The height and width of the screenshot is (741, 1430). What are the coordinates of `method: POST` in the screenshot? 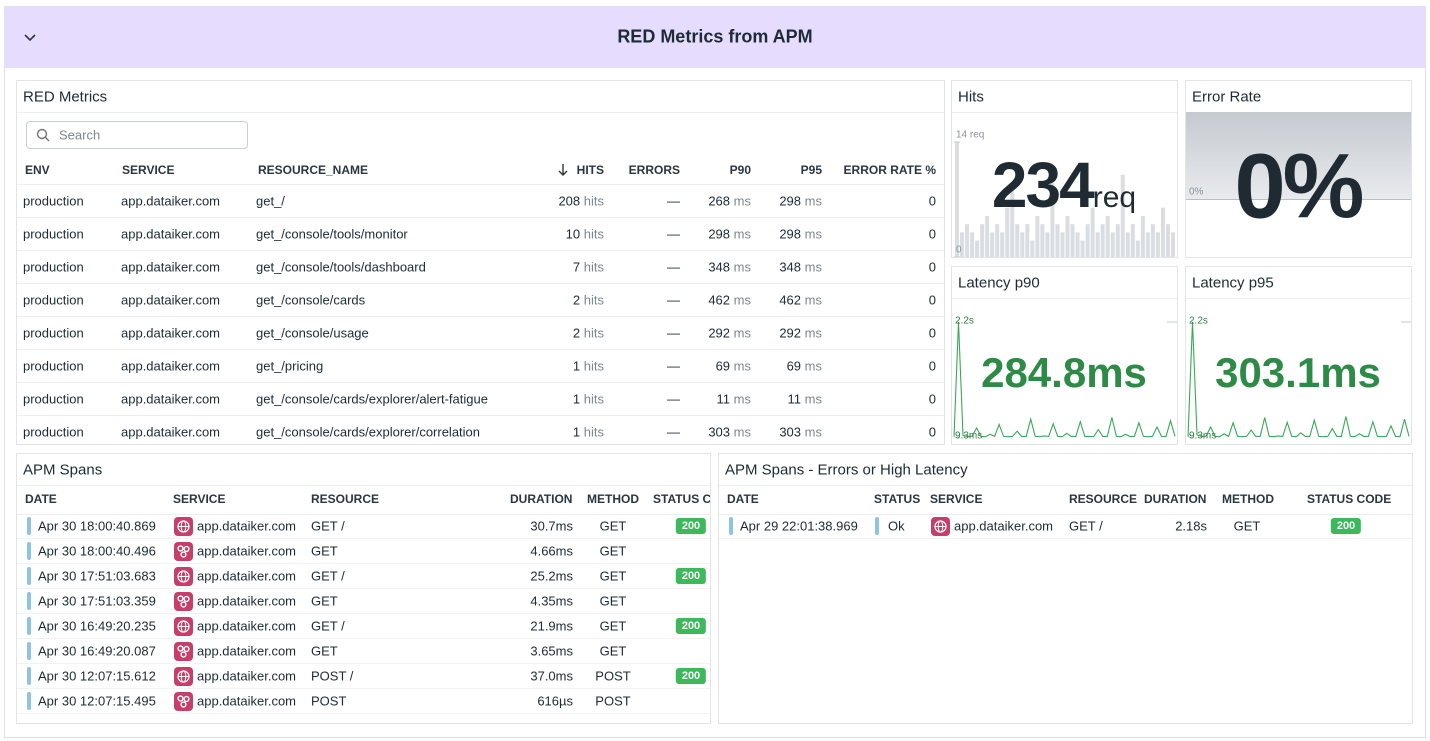 It's located at (613, 676).